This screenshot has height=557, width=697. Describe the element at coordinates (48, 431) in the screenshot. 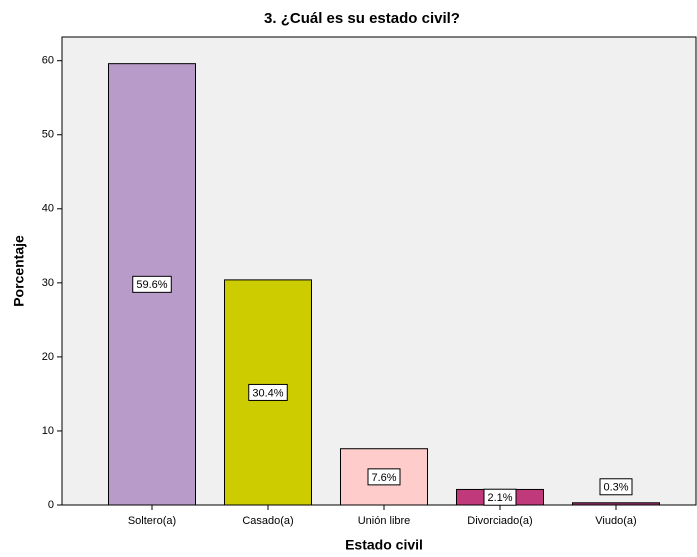

I see `y-tick-label: 10` at that location.